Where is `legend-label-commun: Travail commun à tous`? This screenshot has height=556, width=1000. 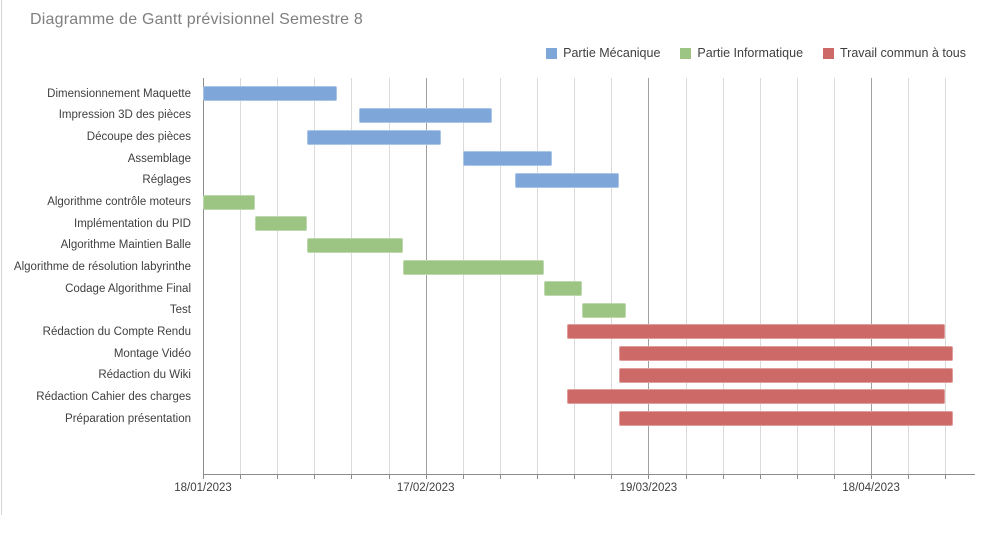 legend-label-commun: Travail commun à tous is located at coordinates (903, 53).